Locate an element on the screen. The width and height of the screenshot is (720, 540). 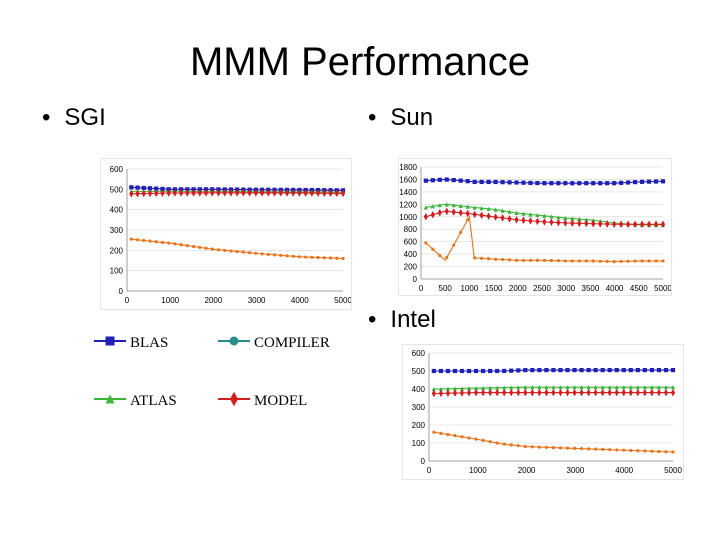
sgi-chart-svg: 0 100 200 300 400 500 600 0 1000 2000 3000 4000 5000 is located at coordinates (230, 235).